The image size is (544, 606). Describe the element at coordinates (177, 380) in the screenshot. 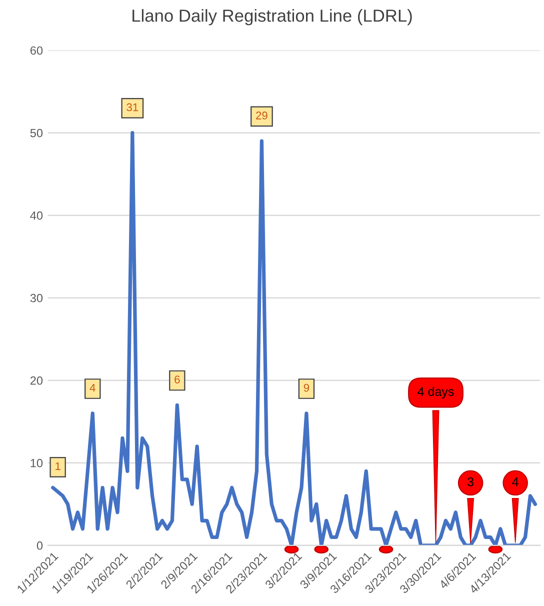

I see `annotation: 6` at that location.